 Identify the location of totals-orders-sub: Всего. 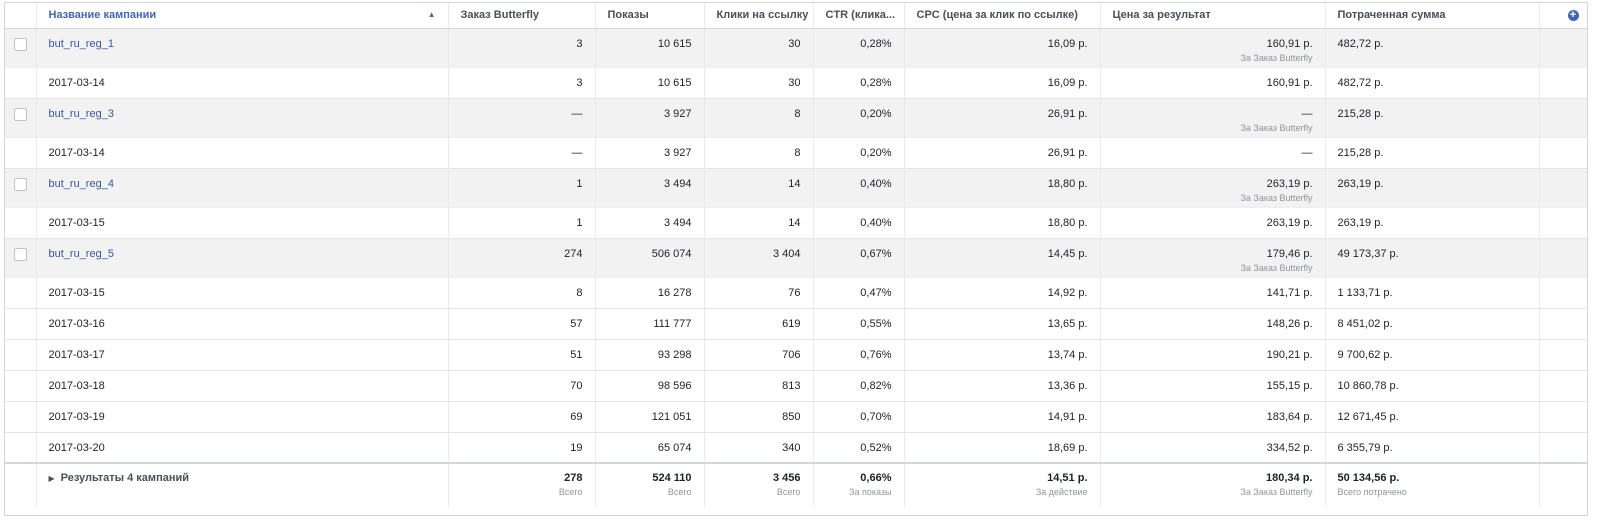
(570, 492).